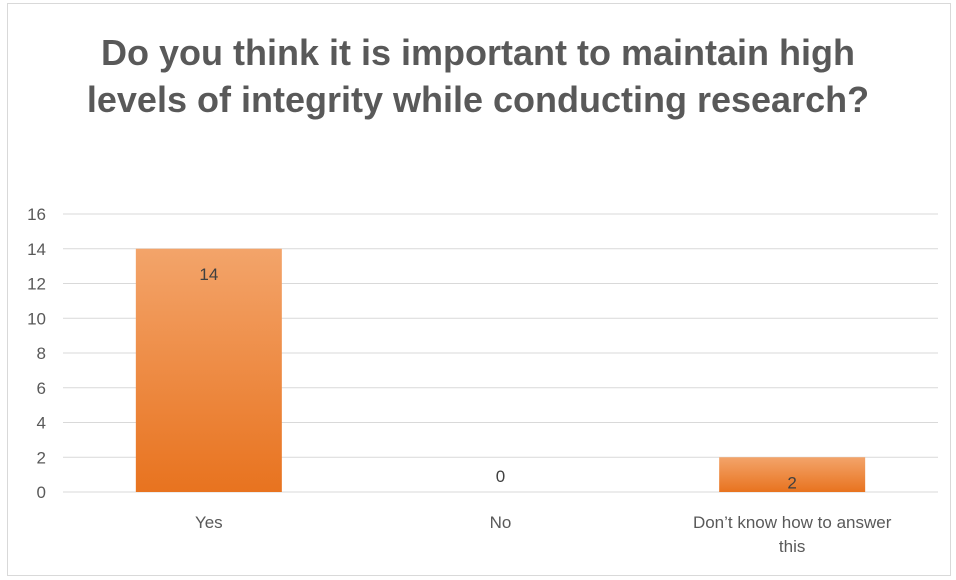 This screenshot has height=580, width=956. What do you see at coordinates (41, 457) in the screenshot?
I see `y-tick-label: 2` at bounding box center [41, 457].